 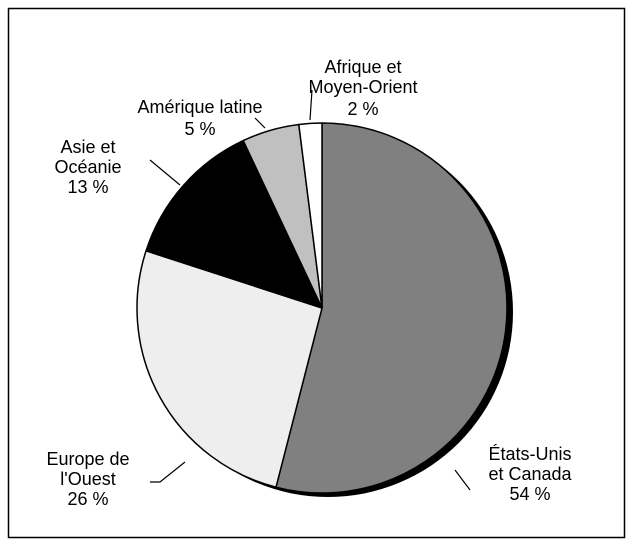 I want to click on slice-value-label: 26 %, so click(x=87, y=499).